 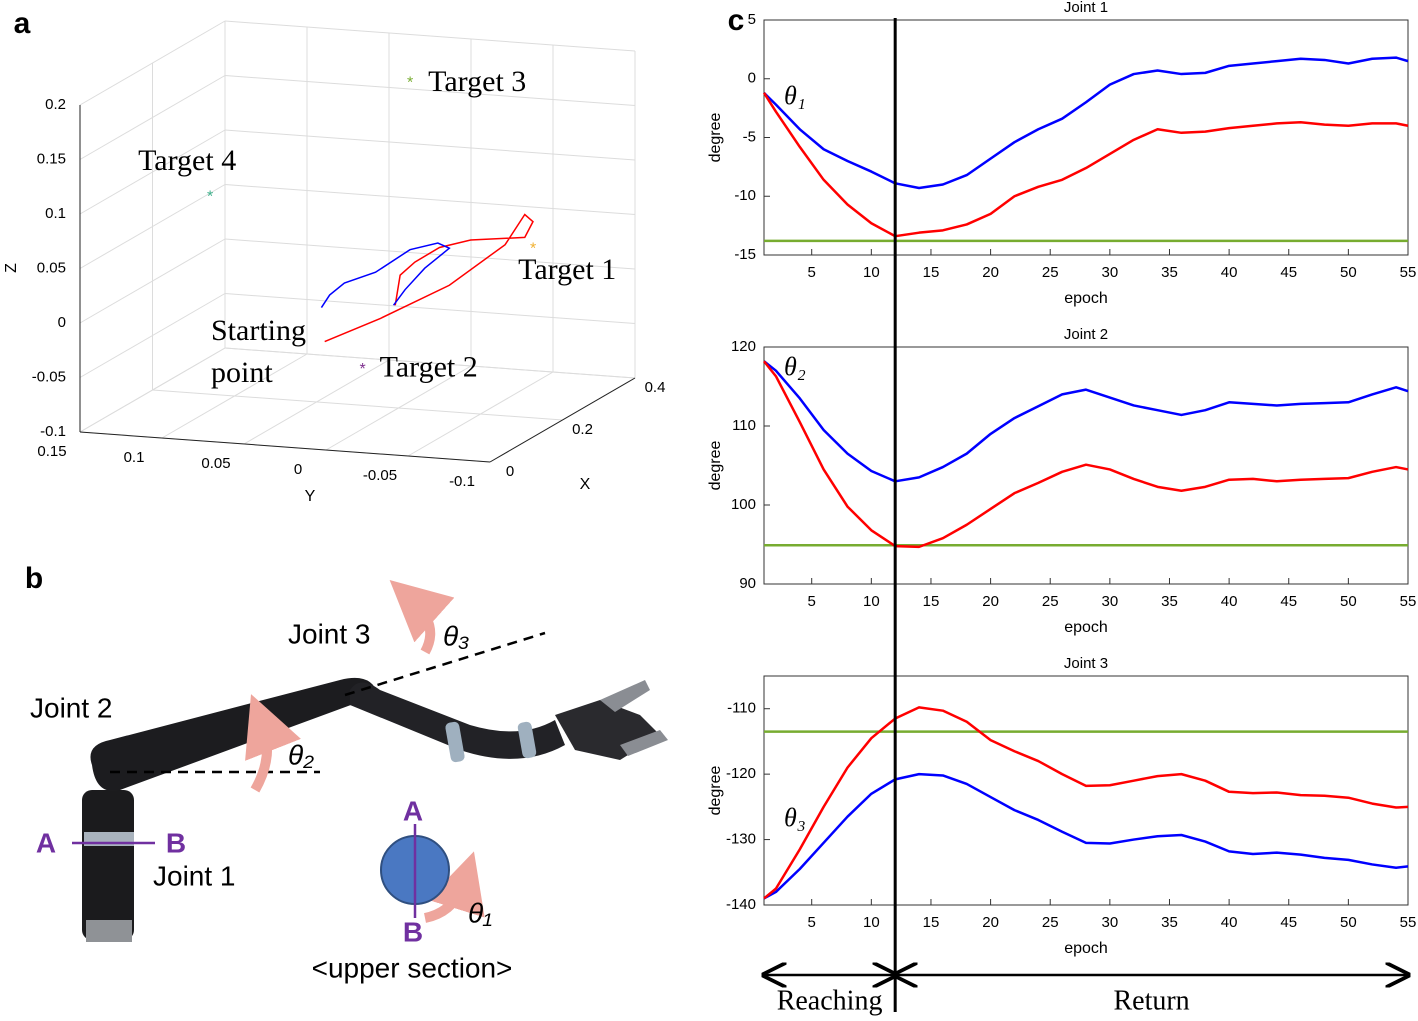 I want to click on y-tick-label: -130, so click(x=741, y=839).